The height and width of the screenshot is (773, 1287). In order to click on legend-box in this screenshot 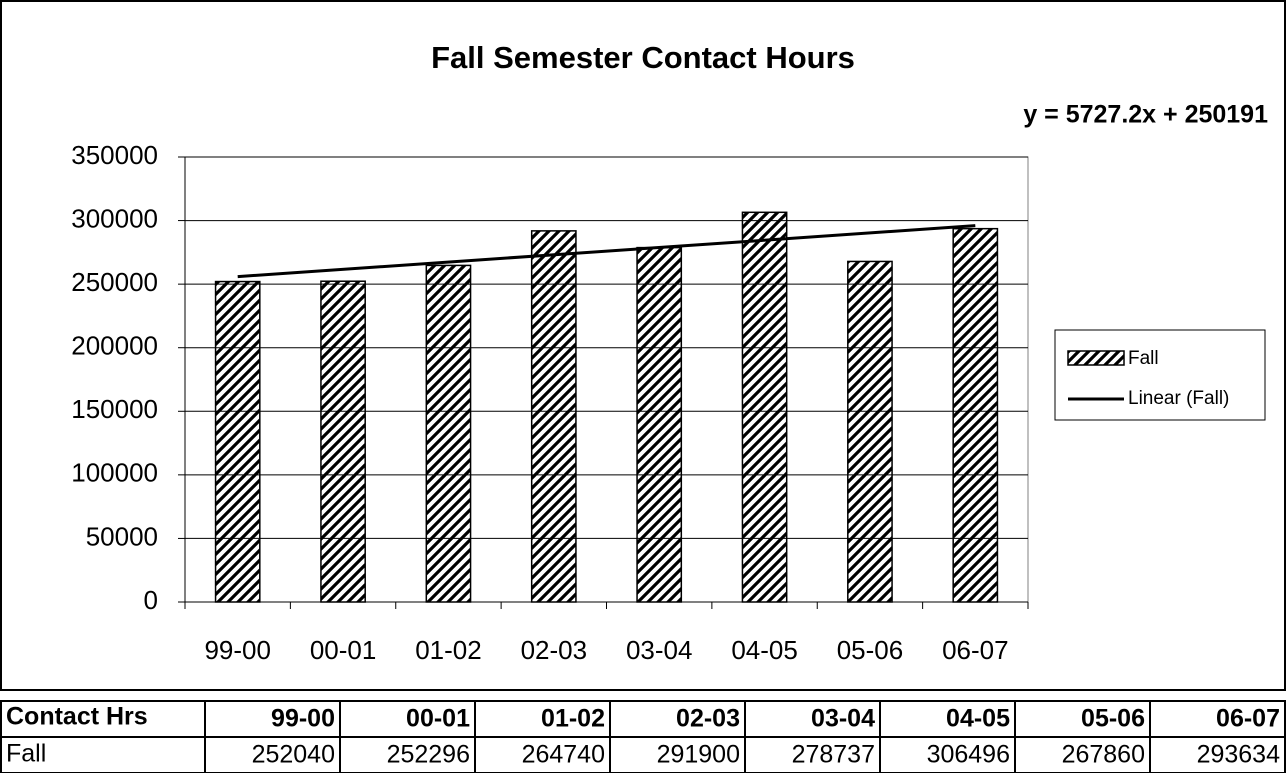, I will do `click(1160, 375)`.